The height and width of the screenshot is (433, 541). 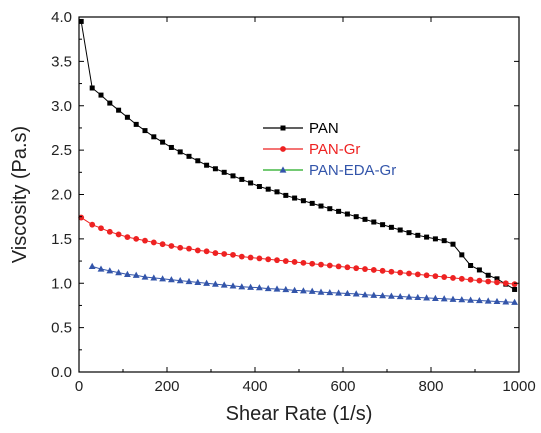 What do you see at coordinates (334, 149) in the screenshot?
I see `legend-label: PAN-Gr` at bounding box center [334, 149].